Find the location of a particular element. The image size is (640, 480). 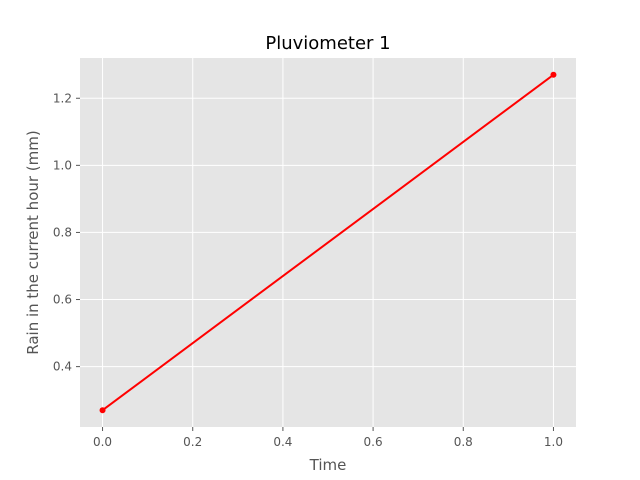

y-tick-label: 0.6 is located at coordinates (62, 300).